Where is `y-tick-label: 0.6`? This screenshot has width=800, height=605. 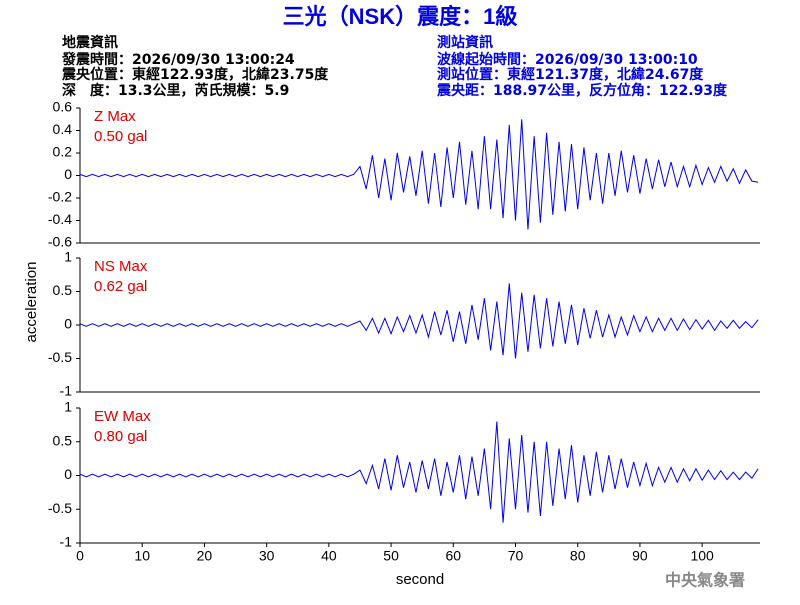 y-tick-label: 0.6 is located at coordinates (63, 107).